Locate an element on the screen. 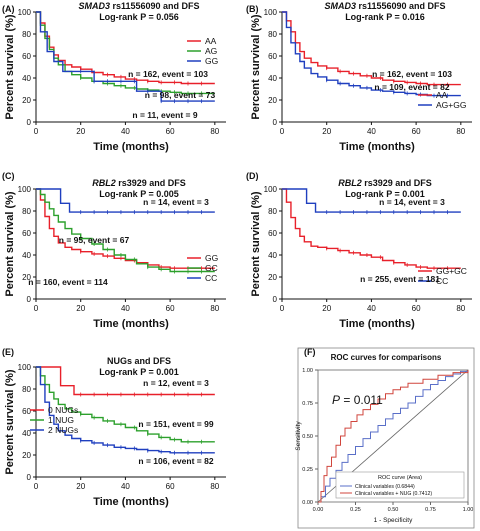 The height and width of the screenshot is (531, 480). p-symbol: P is located at coordinates (336, 400).